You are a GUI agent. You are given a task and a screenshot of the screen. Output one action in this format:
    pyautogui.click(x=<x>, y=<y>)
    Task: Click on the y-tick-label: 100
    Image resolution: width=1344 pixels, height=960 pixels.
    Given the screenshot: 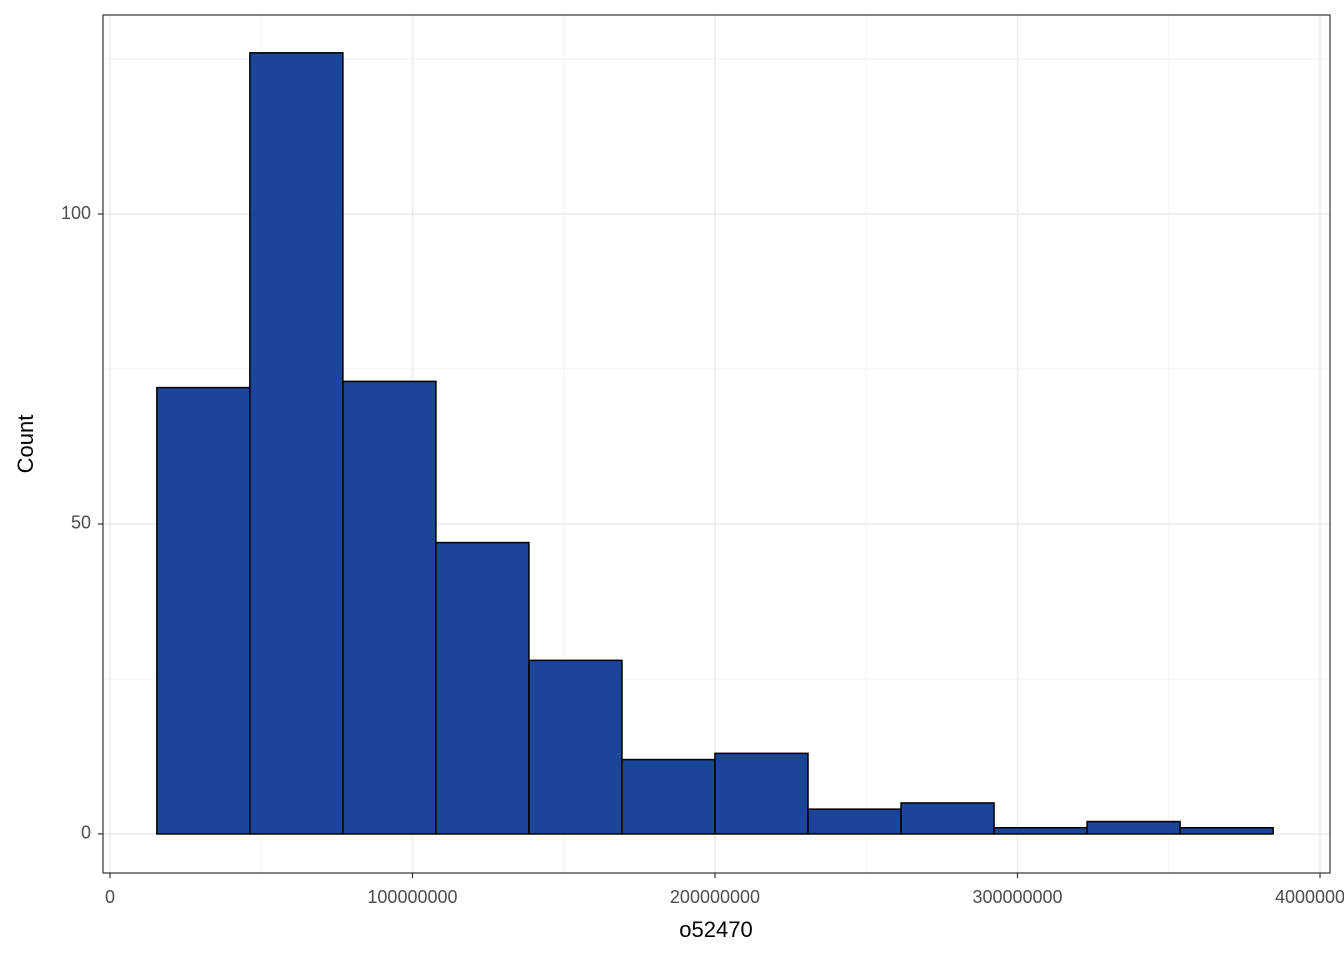 What is the action you would take?
    pyautogui.click(x=76, y=213)
    